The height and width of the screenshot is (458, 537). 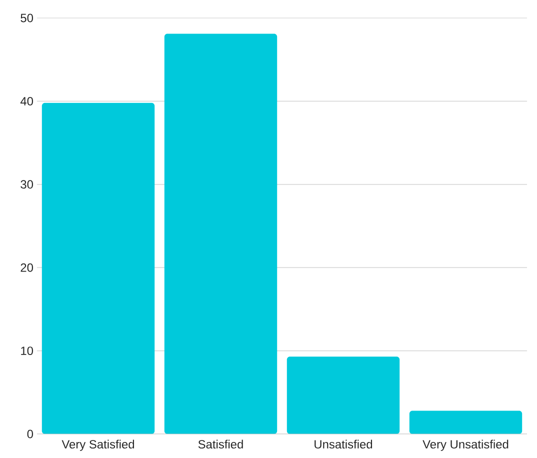 What do you see at coordinates (27, 267) in the screenshot?
I see `y-tick-label: 20` at bounding box center [27, 267].